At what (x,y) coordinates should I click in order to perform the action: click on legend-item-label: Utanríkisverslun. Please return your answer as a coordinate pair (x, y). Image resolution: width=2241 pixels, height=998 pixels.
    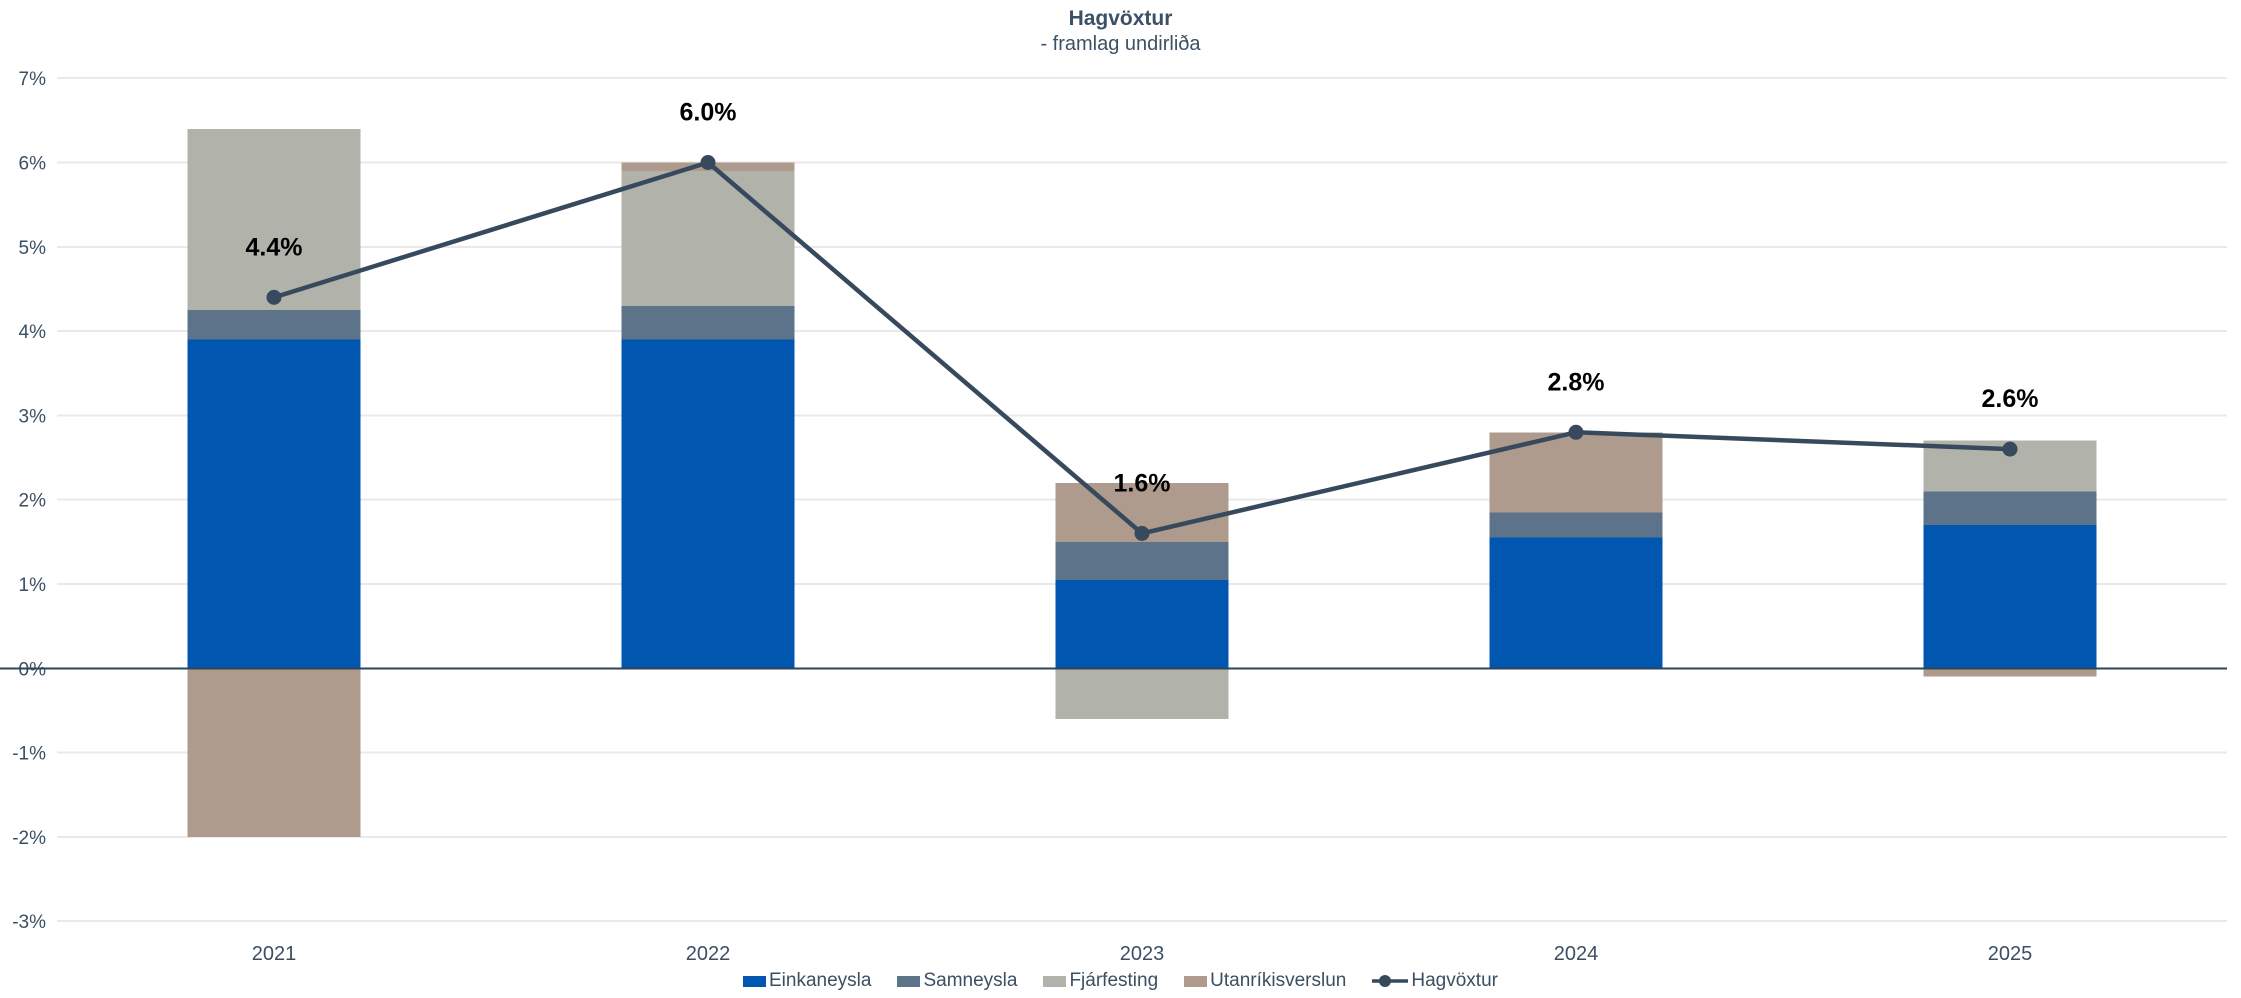
    Looking at the image, I should click on (1278, 980).